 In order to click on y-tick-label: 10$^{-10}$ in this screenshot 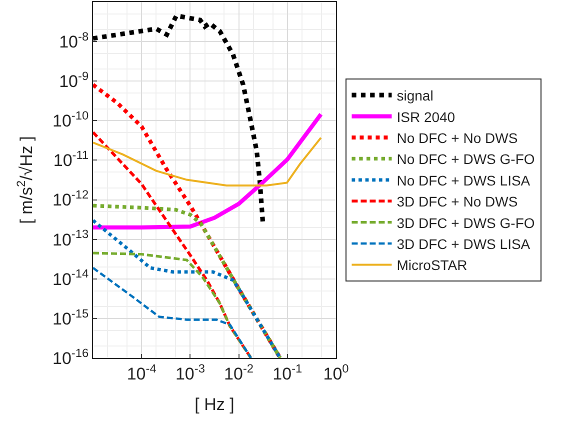, I will do `click(70, 119)`.